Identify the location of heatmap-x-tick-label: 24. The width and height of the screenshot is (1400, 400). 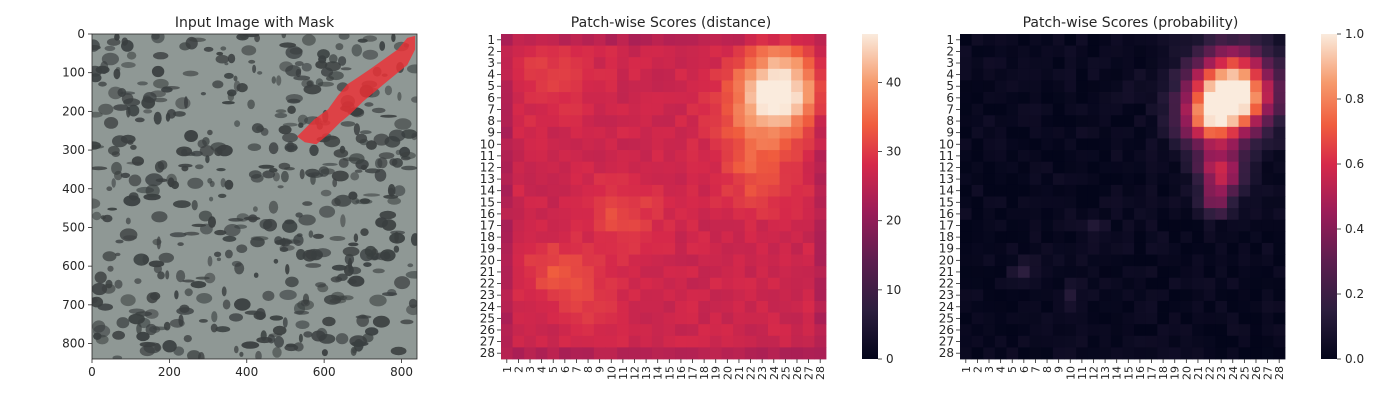
(774, 373).